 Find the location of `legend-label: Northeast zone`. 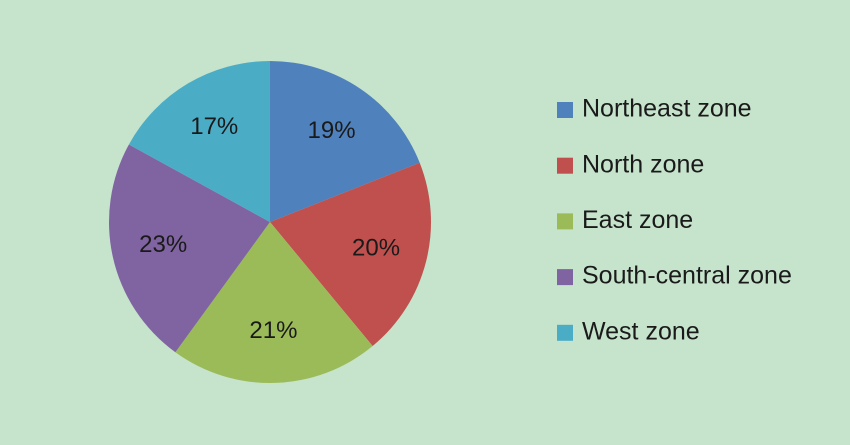

legend-label: Northeast zone is located at coordinates (667, 109).